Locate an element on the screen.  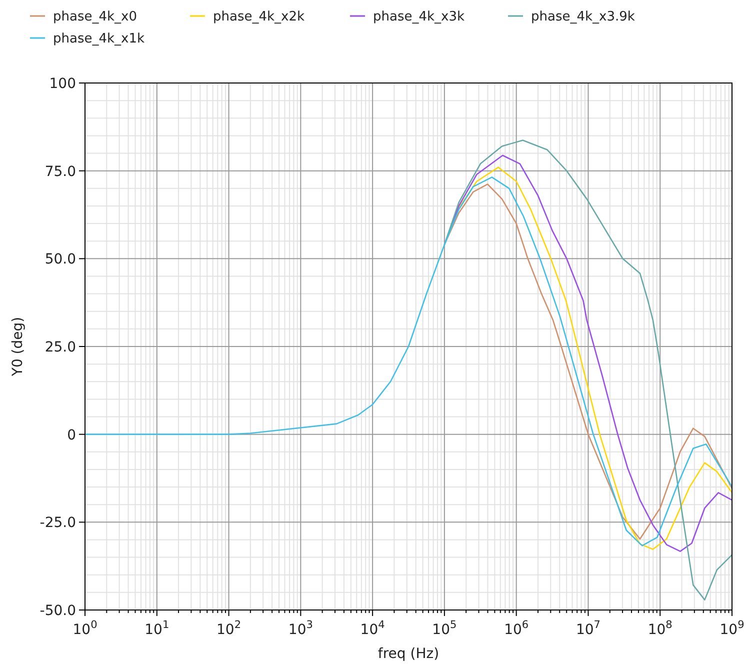
y-tick-label: 25.0 is located at coordinates (60, 348).